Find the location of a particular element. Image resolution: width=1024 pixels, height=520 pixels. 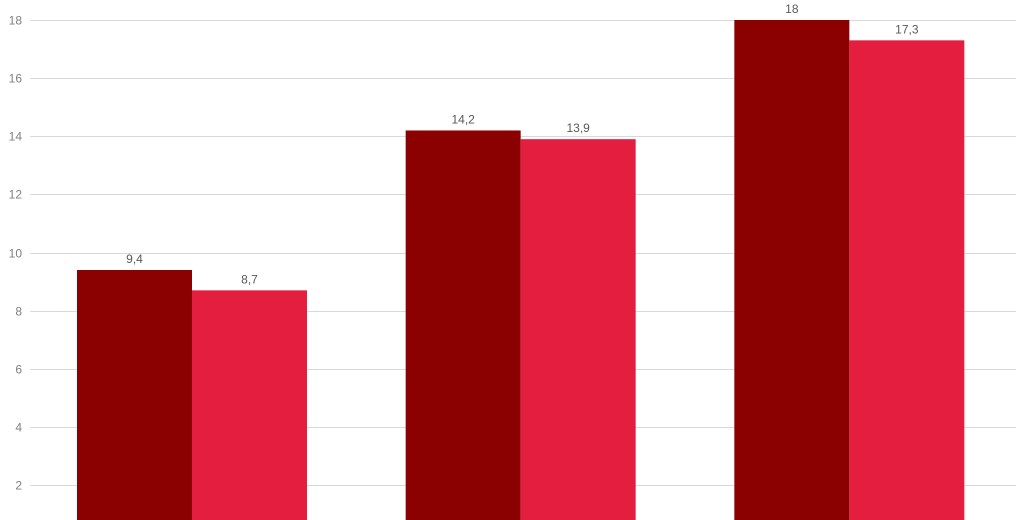

data-label-series-2-group-2: 13,9 is located at coordinates (578, 128).